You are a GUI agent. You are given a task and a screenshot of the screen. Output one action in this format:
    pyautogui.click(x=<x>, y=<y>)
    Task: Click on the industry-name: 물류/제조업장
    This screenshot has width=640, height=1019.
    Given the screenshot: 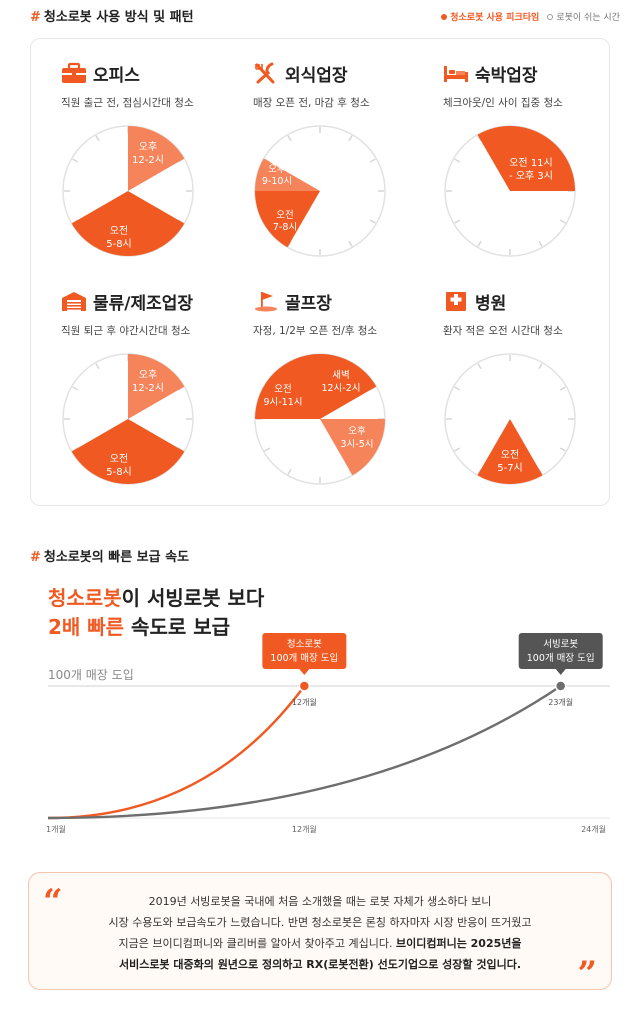 What is the action you would take?
    pyautogui.click(x=143, y=303)
    